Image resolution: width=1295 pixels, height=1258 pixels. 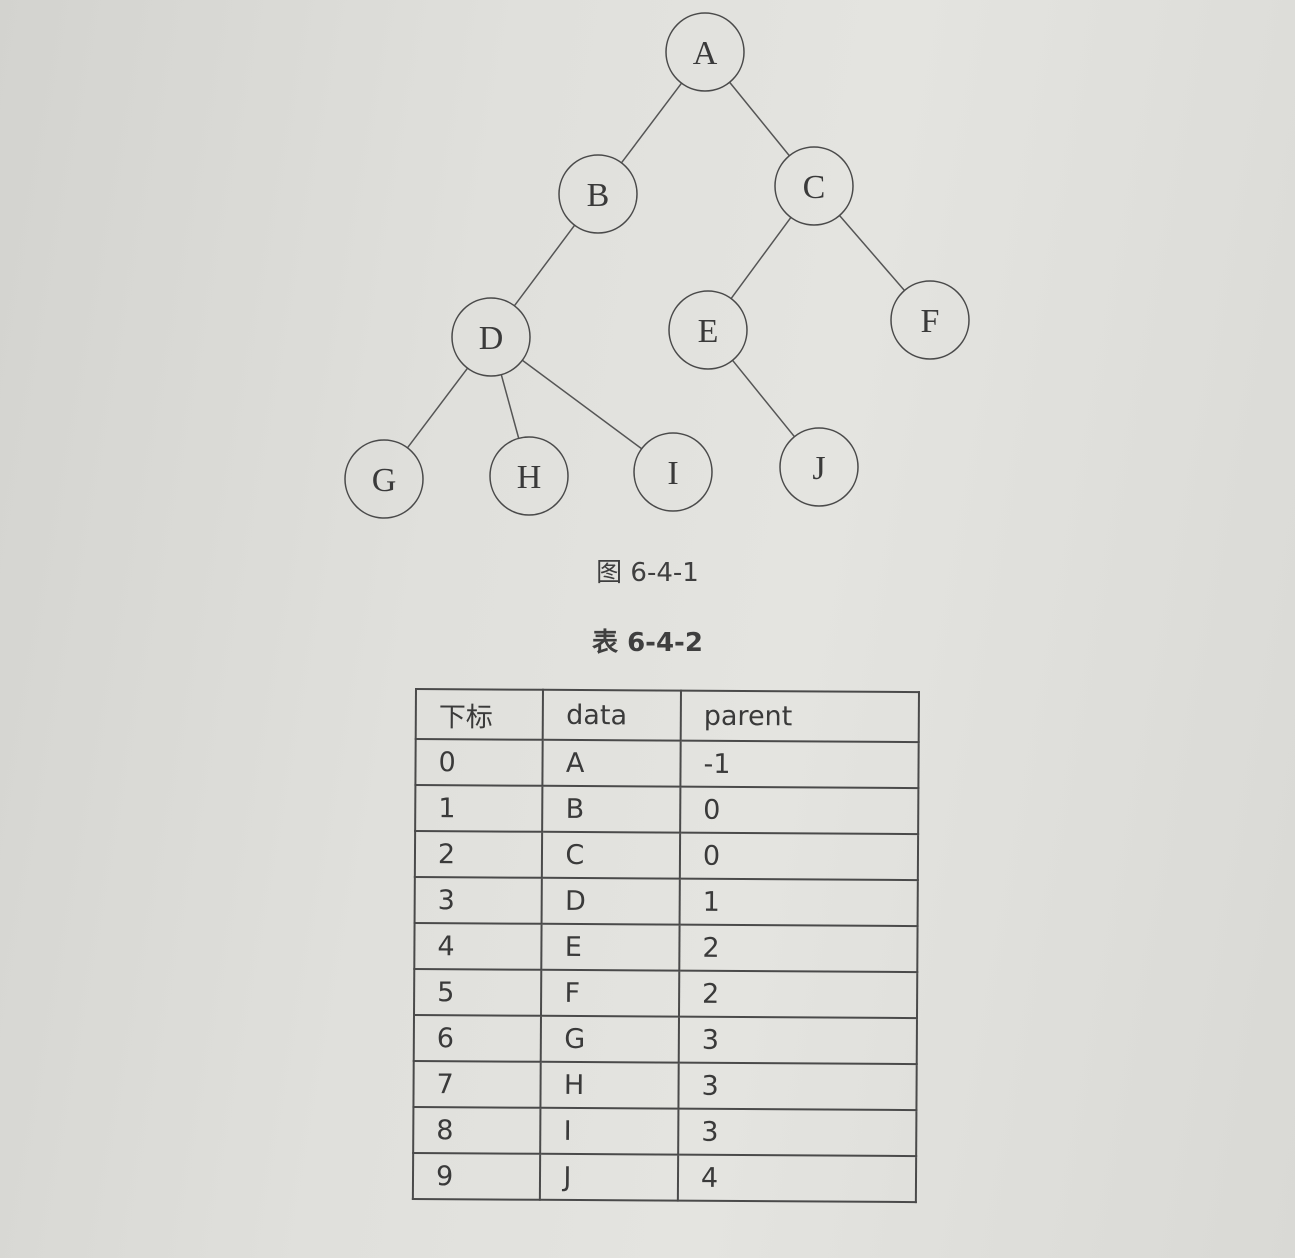 I want to click on edge-a-c, so click(x=759, y=119).